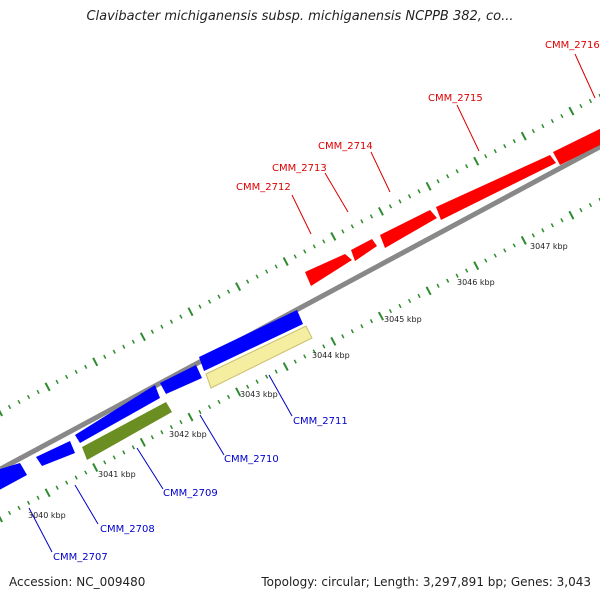  I want to click on feature-yellow-bar, so click(259, 357).